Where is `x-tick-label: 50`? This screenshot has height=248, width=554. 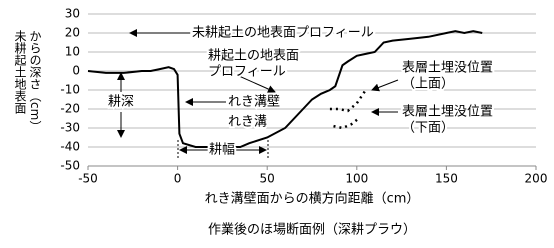 x-tick-label: 50 is located at coordinates (267, 179).